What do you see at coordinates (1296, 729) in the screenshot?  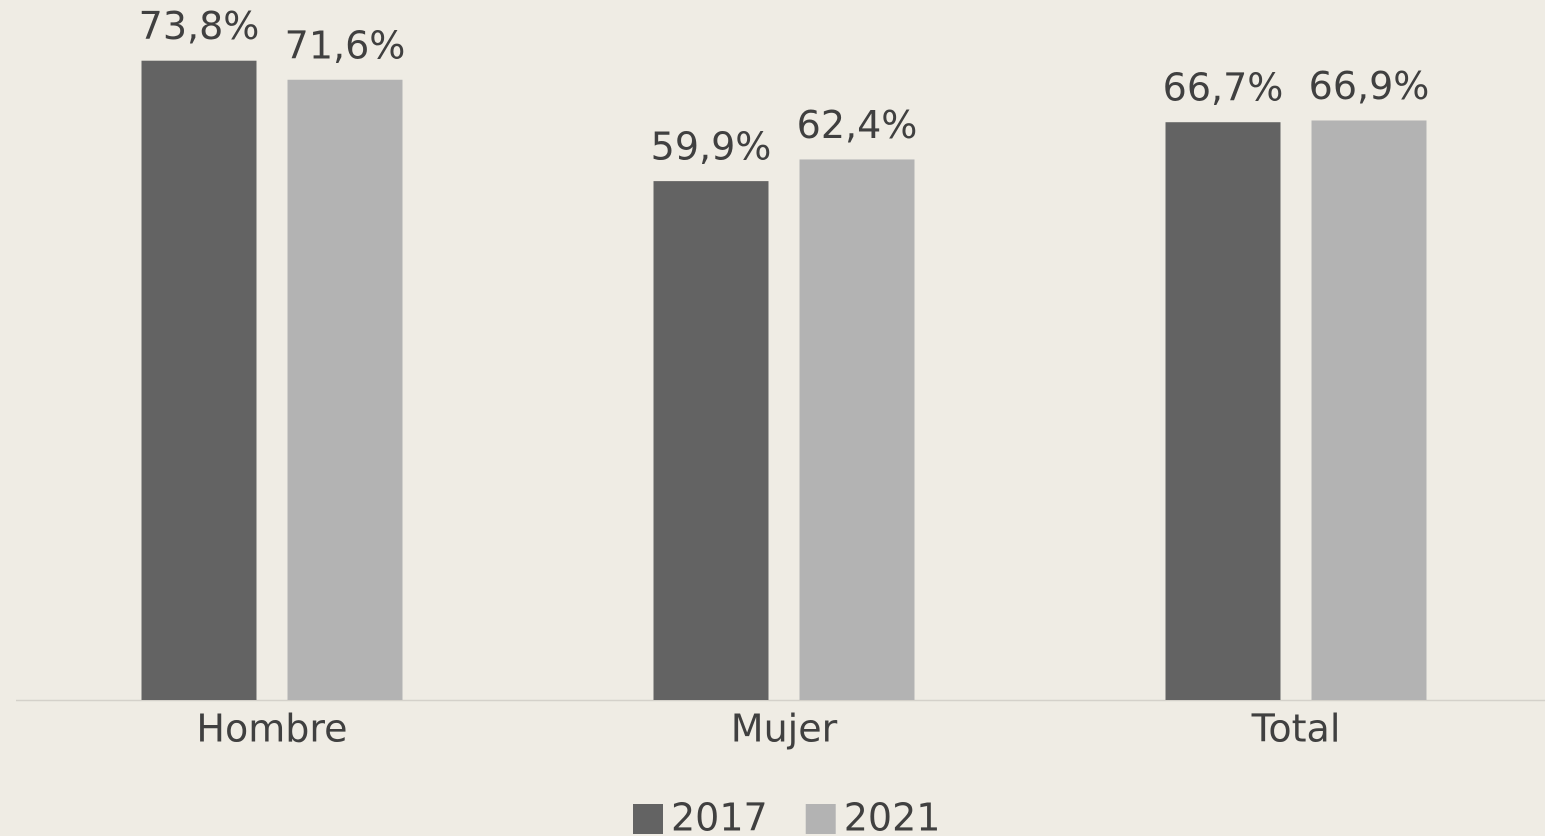 I see `x-tick-label: Total` at bounding box center [1296, 729].